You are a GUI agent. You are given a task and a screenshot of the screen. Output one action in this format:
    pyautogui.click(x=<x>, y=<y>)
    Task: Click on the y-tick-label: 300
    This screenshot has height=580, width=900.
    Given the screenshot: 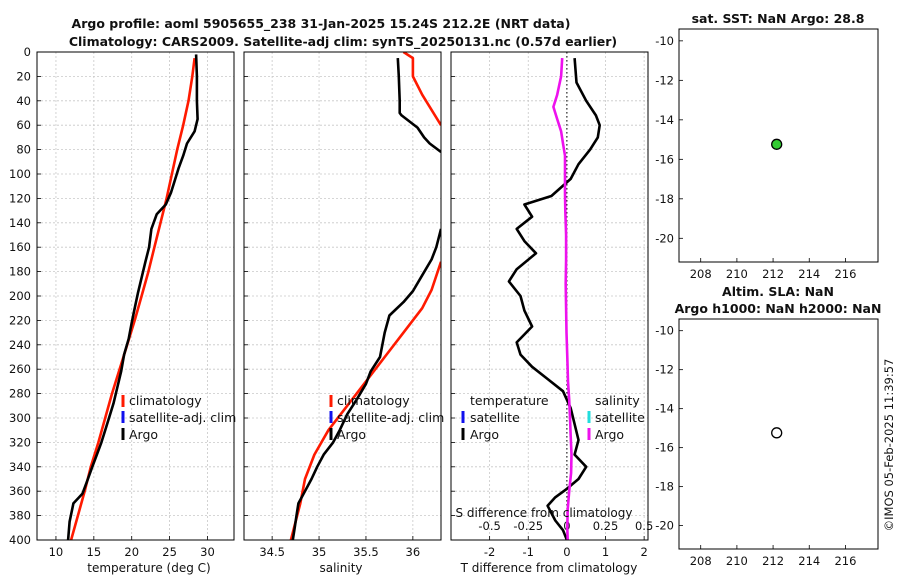 What is the action you would take?
    pyautogui.click(x=20, y=418)
    